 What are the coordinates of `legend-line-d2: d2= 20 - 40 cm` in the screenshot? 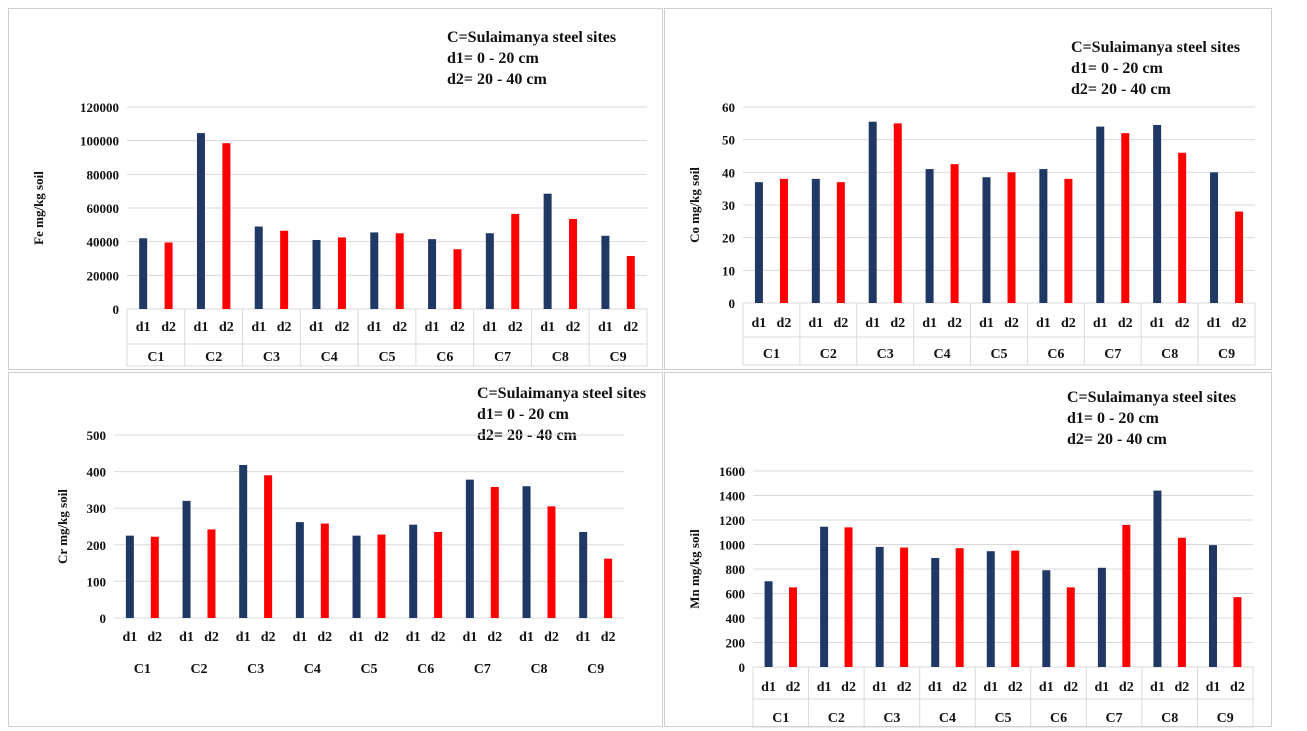 It's located at (497, 79).